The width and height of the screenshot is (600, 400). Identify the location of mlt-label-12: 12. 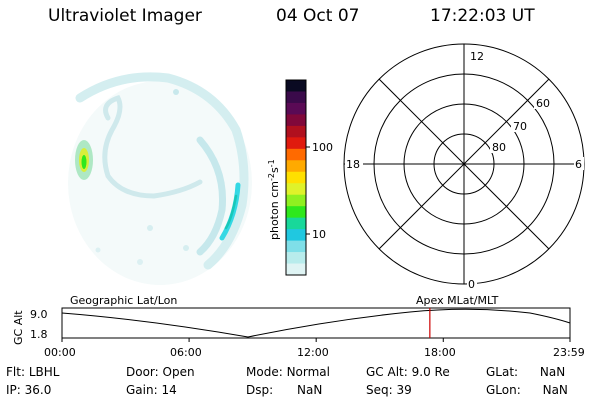
(477, 56).